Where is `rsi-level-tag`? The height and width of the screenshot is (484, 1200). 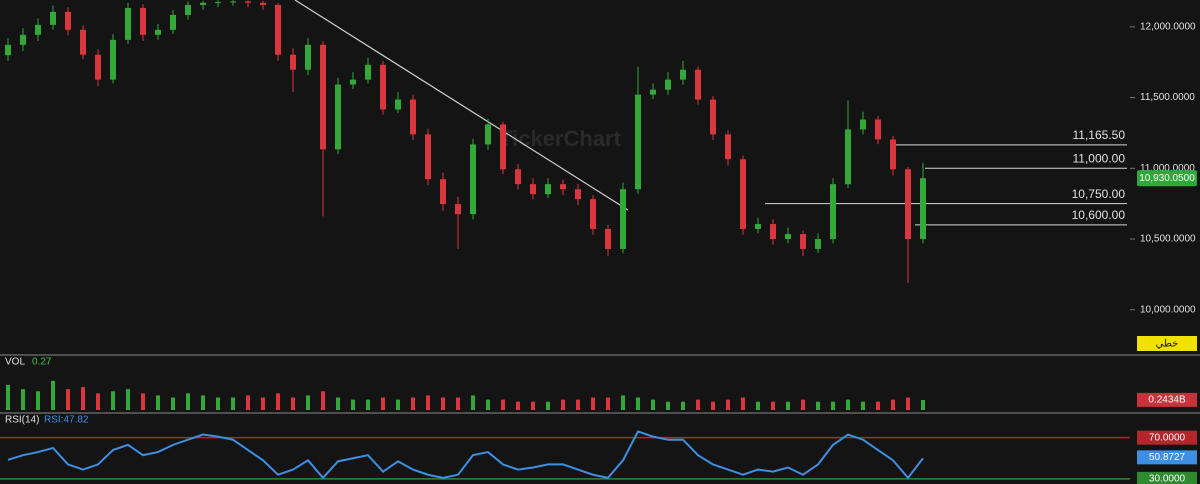
rsi-level-tag is located at coordinates (1167, 437).